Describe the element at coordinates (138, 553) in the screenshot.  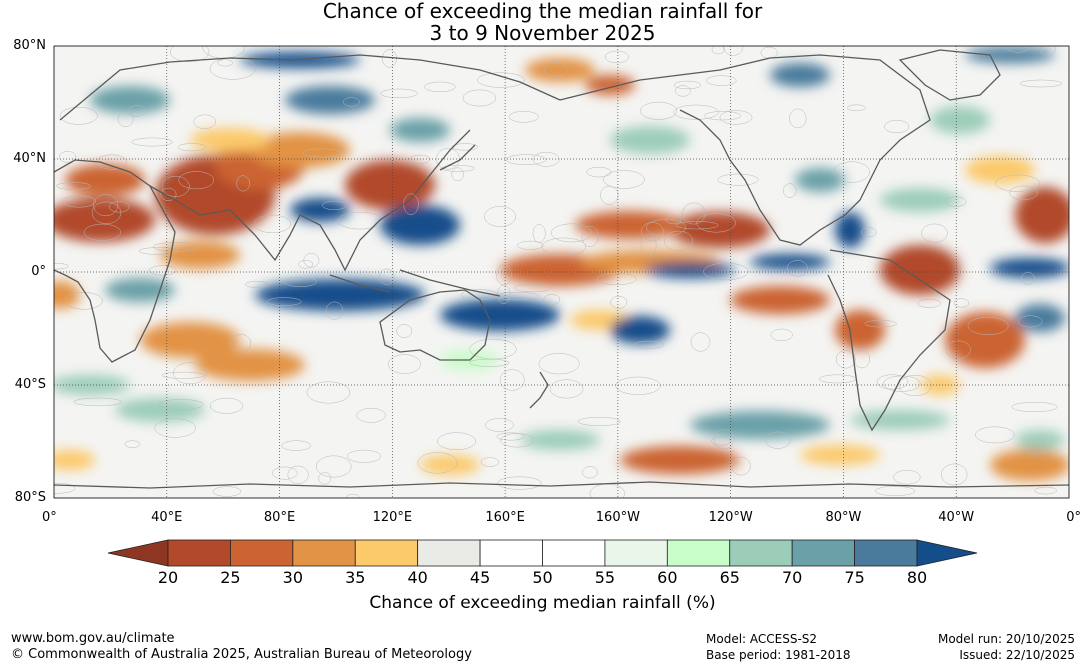
I see `colorbar-extend-low` at that location.